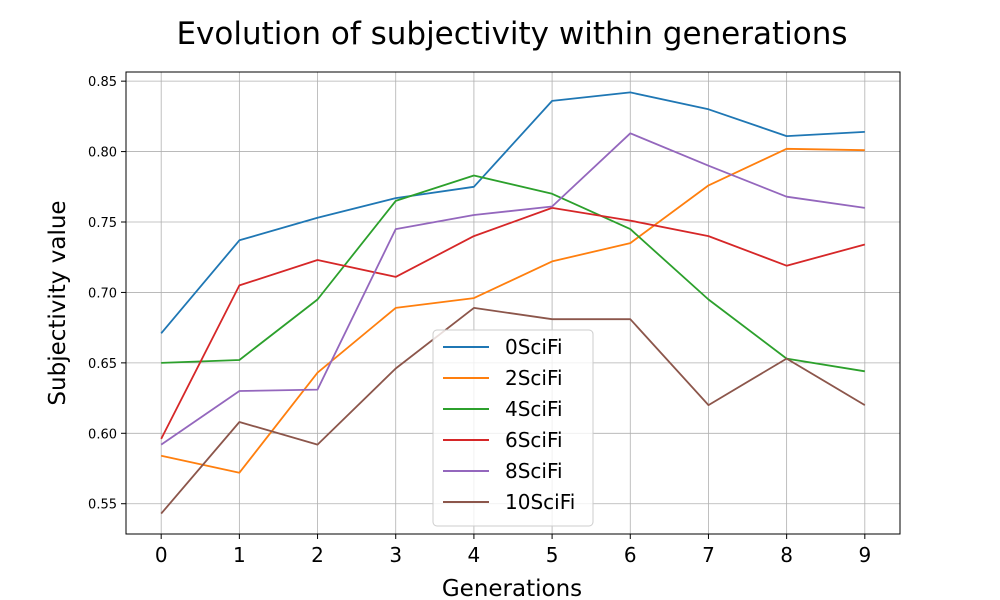  I want to click on x-tick-label: 8, so click(786, 555).